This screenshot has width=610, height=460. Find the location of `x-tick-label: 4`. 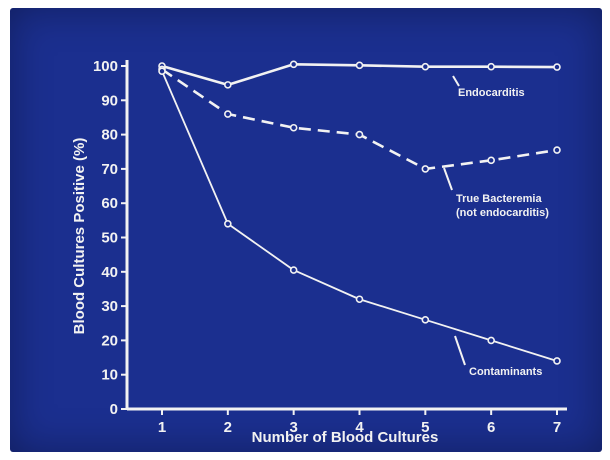

x-tick-label: 4 is located at coordinates (359, 427).